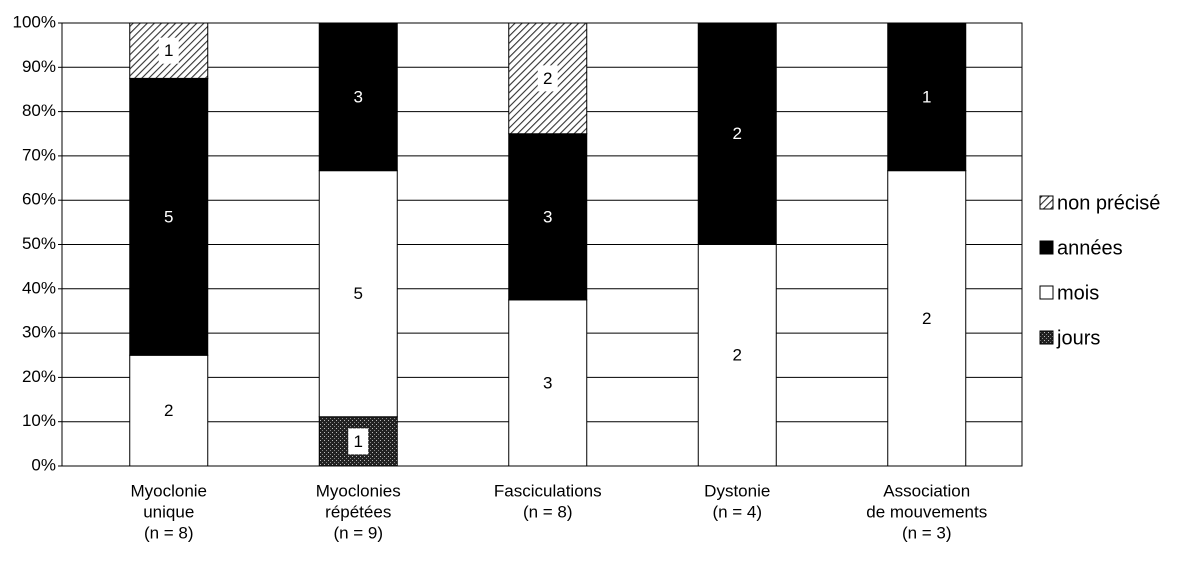  What do you see at coordinates (39, 420) in the screenshot?
I see `y-tick-label: 10%` at bounding box center [39, 420].